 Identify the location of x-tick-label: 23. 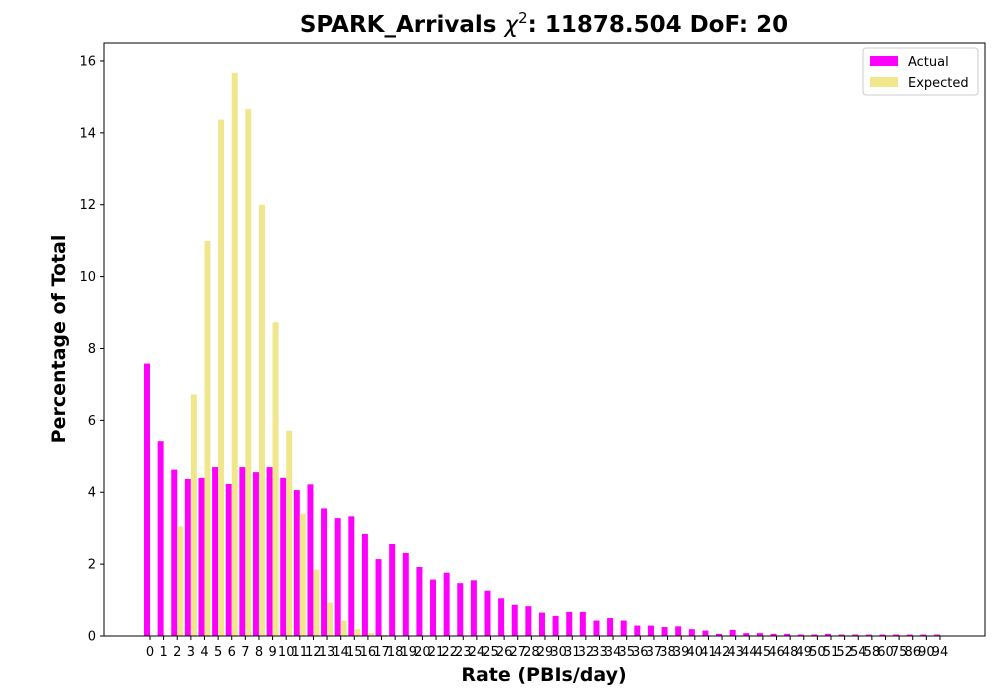
(463, 652).